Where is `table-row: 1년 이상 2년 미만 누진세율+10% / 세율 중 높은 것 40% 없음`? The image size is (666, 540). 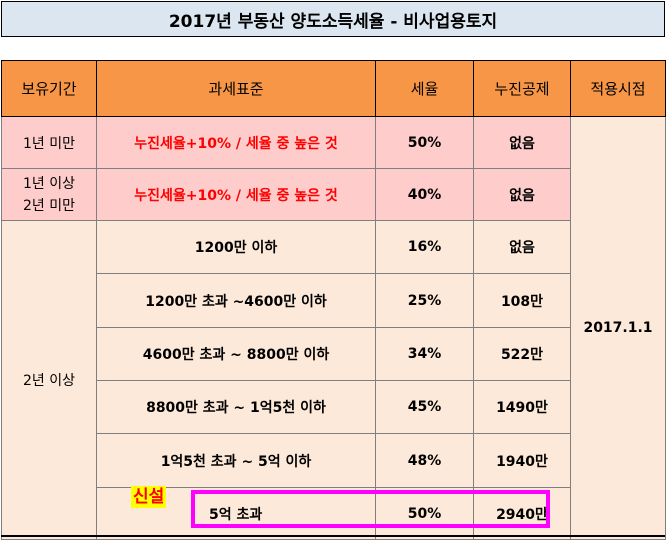
table-row: 1년 이상 2년 미만 누진세율+10% / 세율 중 높은 것 40% 없음 is located at coordinates (333, 194).